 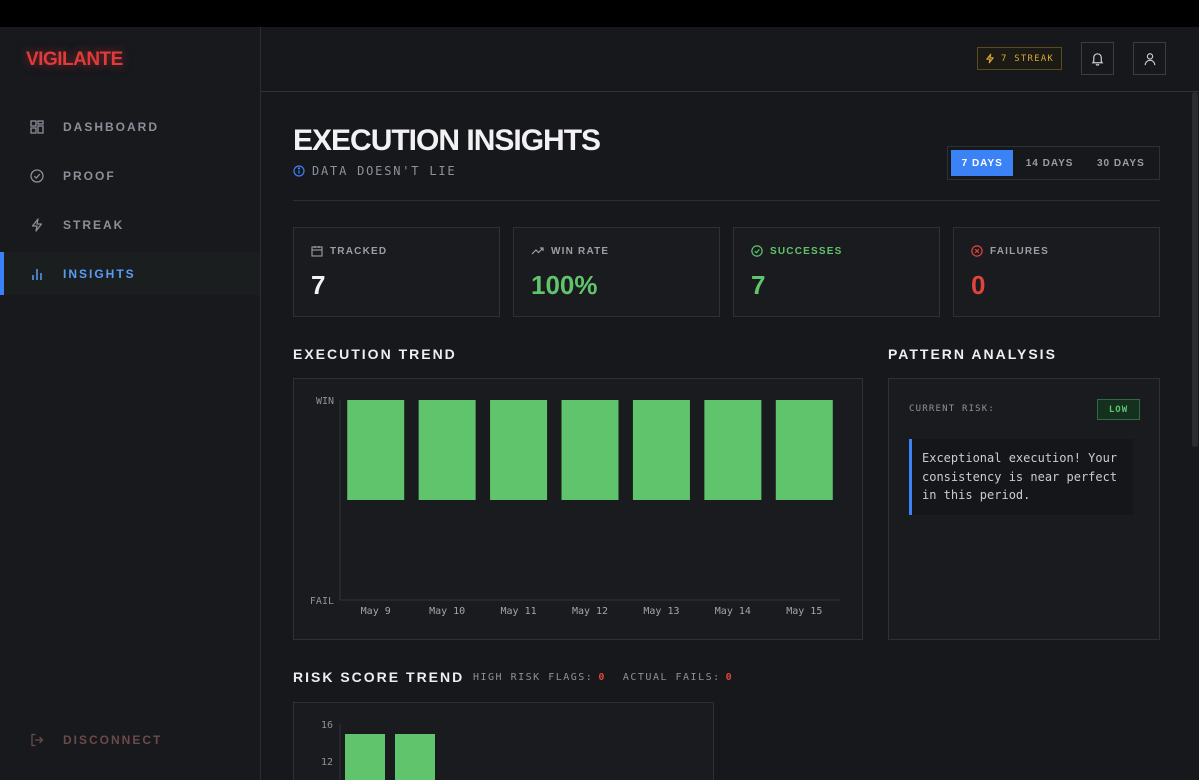 What do you see at coordinates (733, 611) in the screenshot?
I see `x-tick-label: May 14` at bounding box center [733, 611].